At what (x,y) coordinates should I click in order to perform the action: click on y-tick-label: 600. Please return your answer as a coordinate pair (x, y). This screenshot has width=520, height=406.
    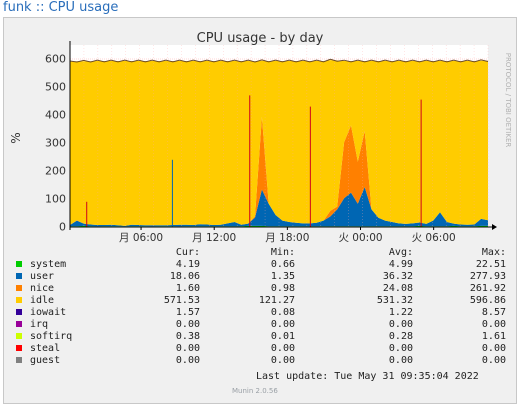
    Looking at the image, I should click on (55, 59).